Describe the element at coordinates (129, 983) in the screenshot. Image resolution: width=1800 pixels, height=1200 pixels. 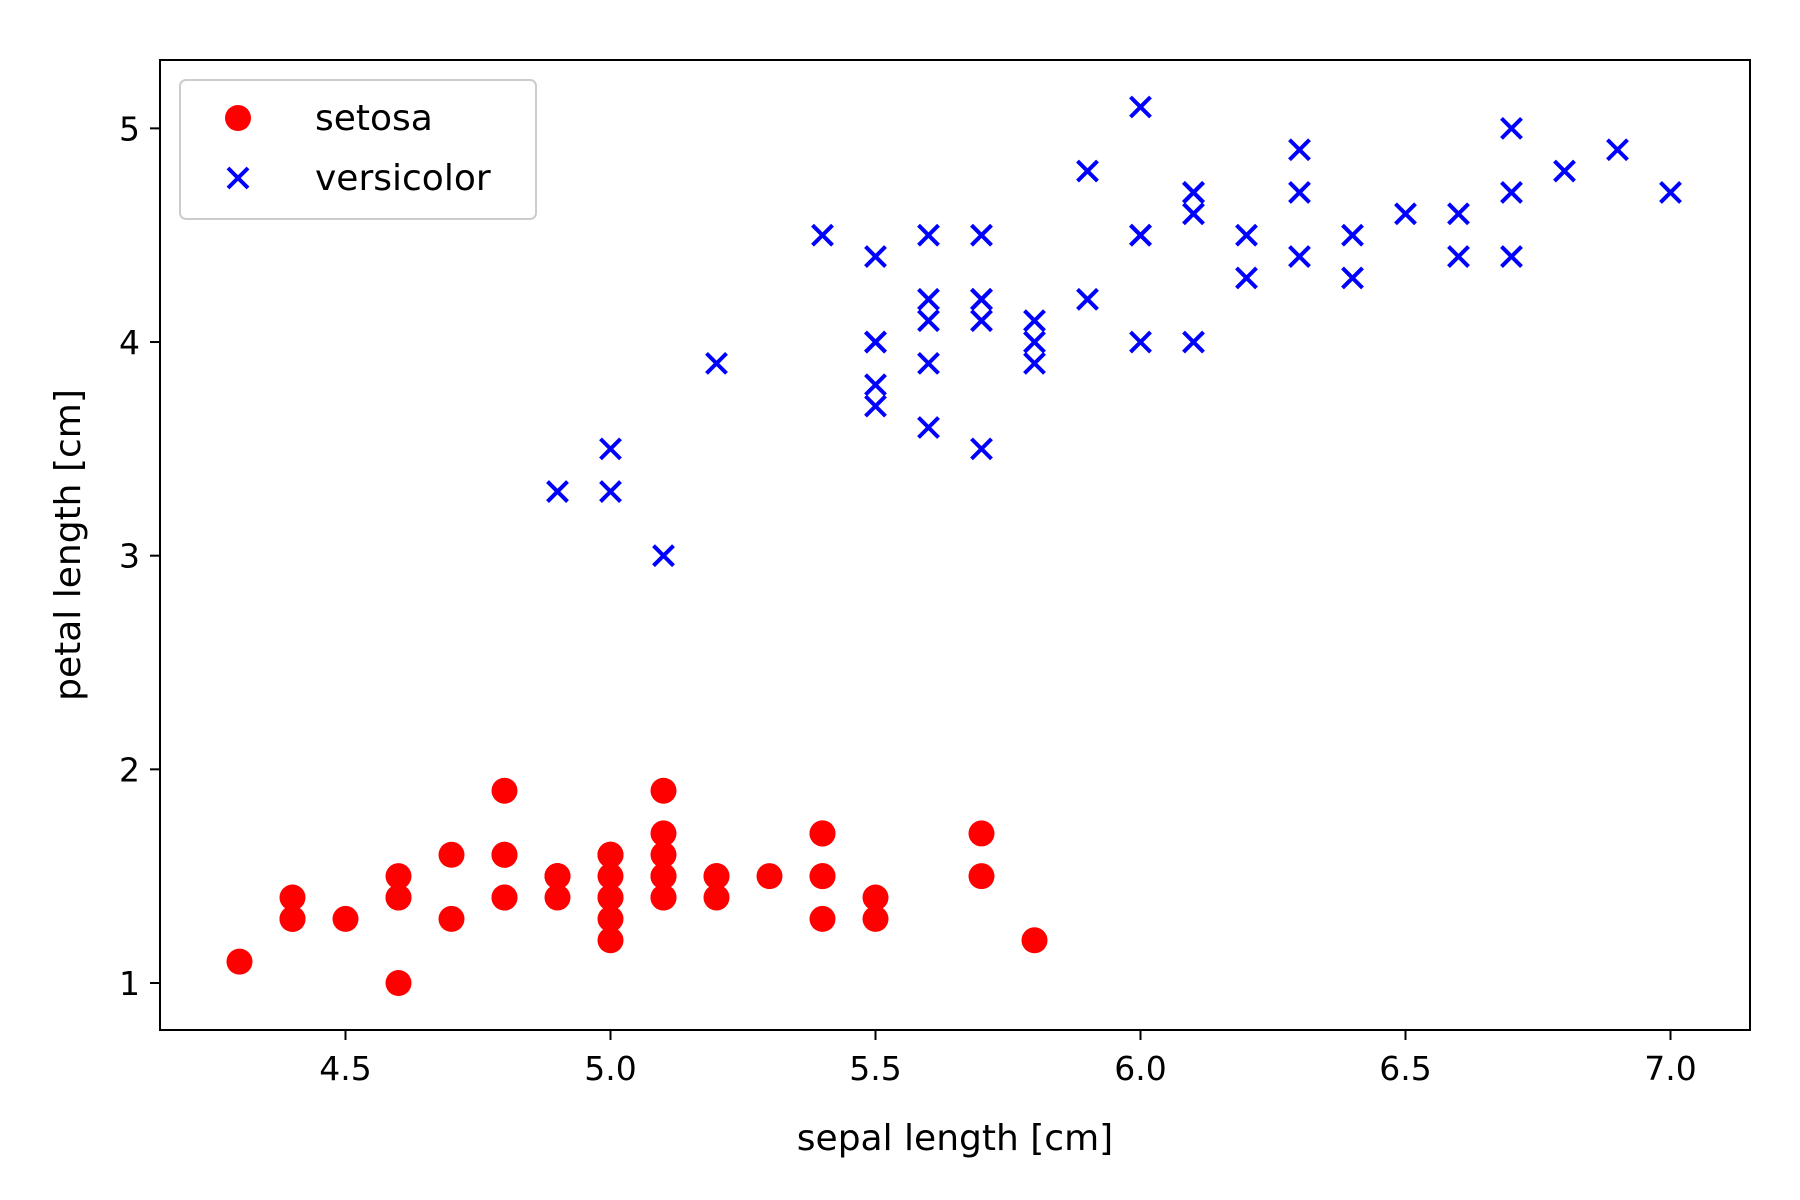
I see `y-tick-label: 1` at that location.